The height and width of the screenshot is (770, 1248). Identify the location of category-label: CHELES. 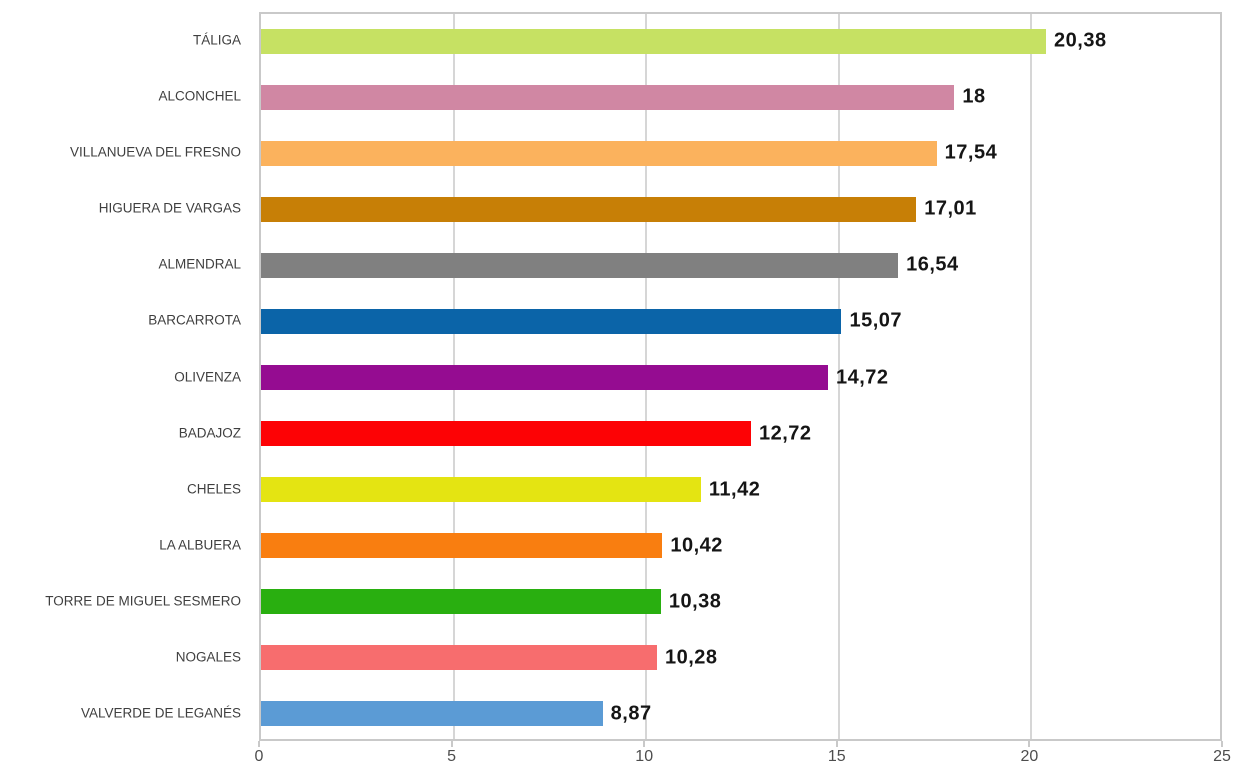
(213, 489).